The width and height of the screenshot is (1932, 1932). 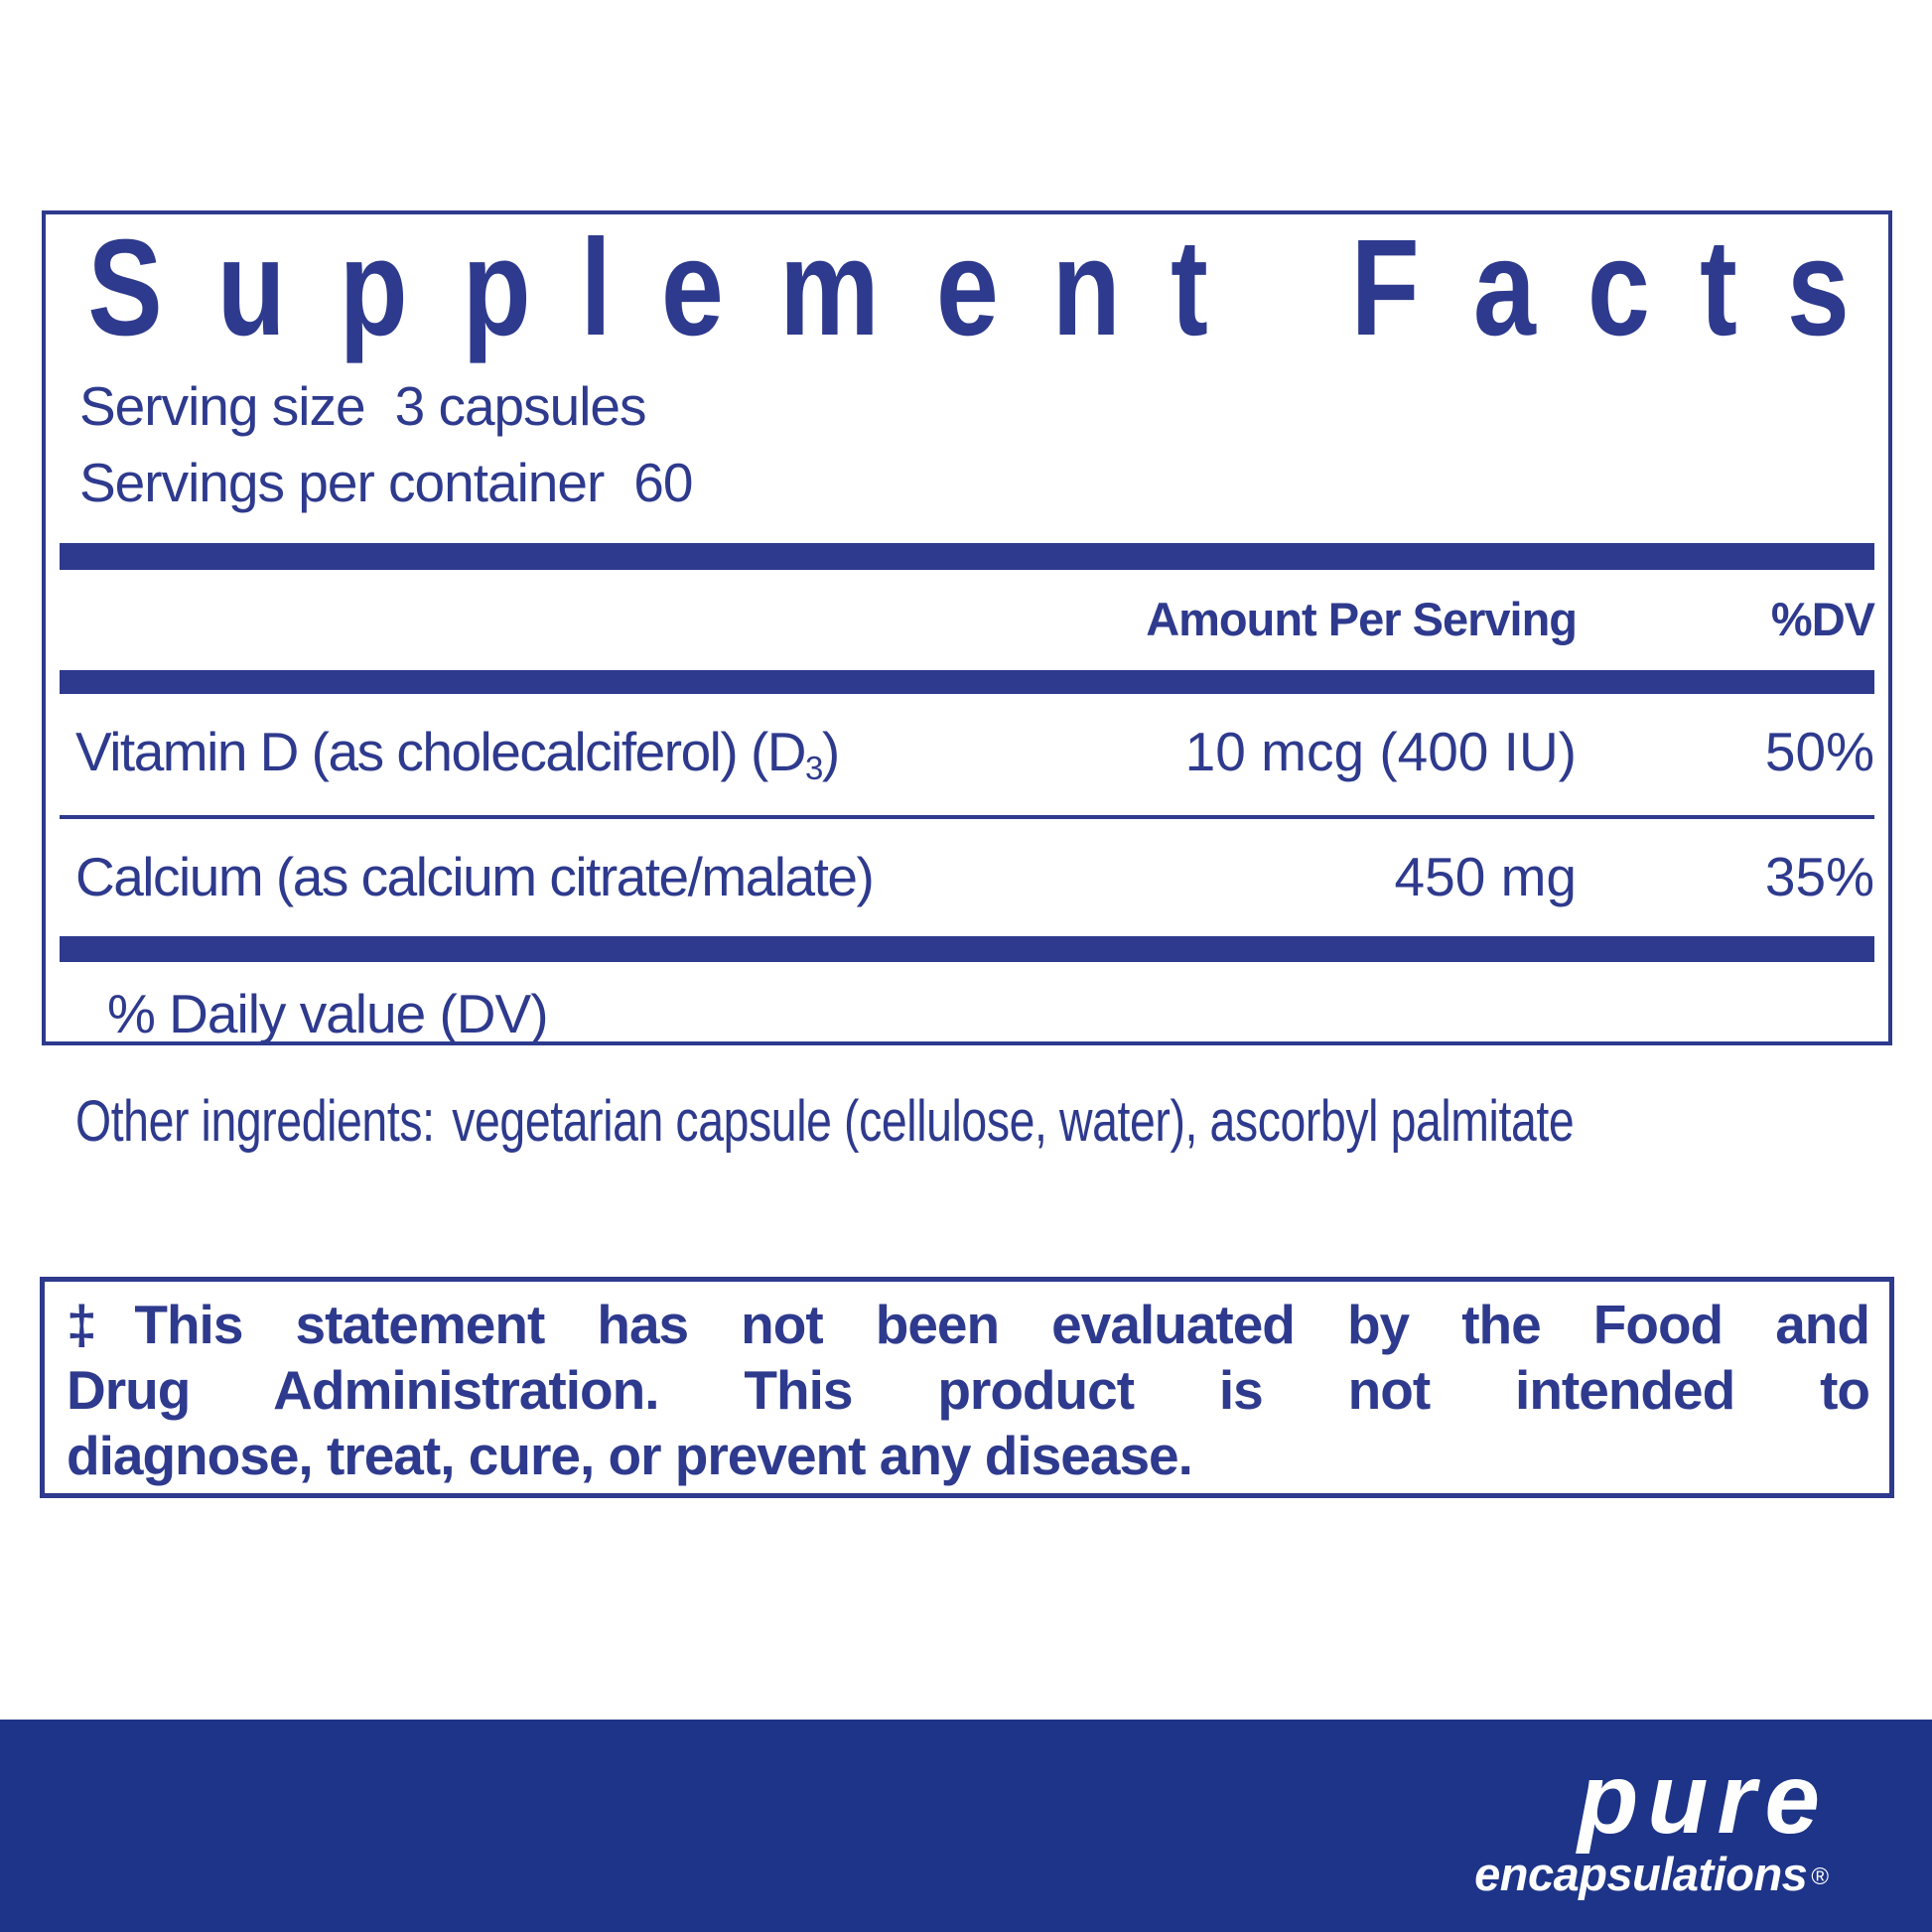 What do you see at coordinates (1385, 287) in the screenshot?
I see `title-letter: F` at bounding box center [1385, 287].